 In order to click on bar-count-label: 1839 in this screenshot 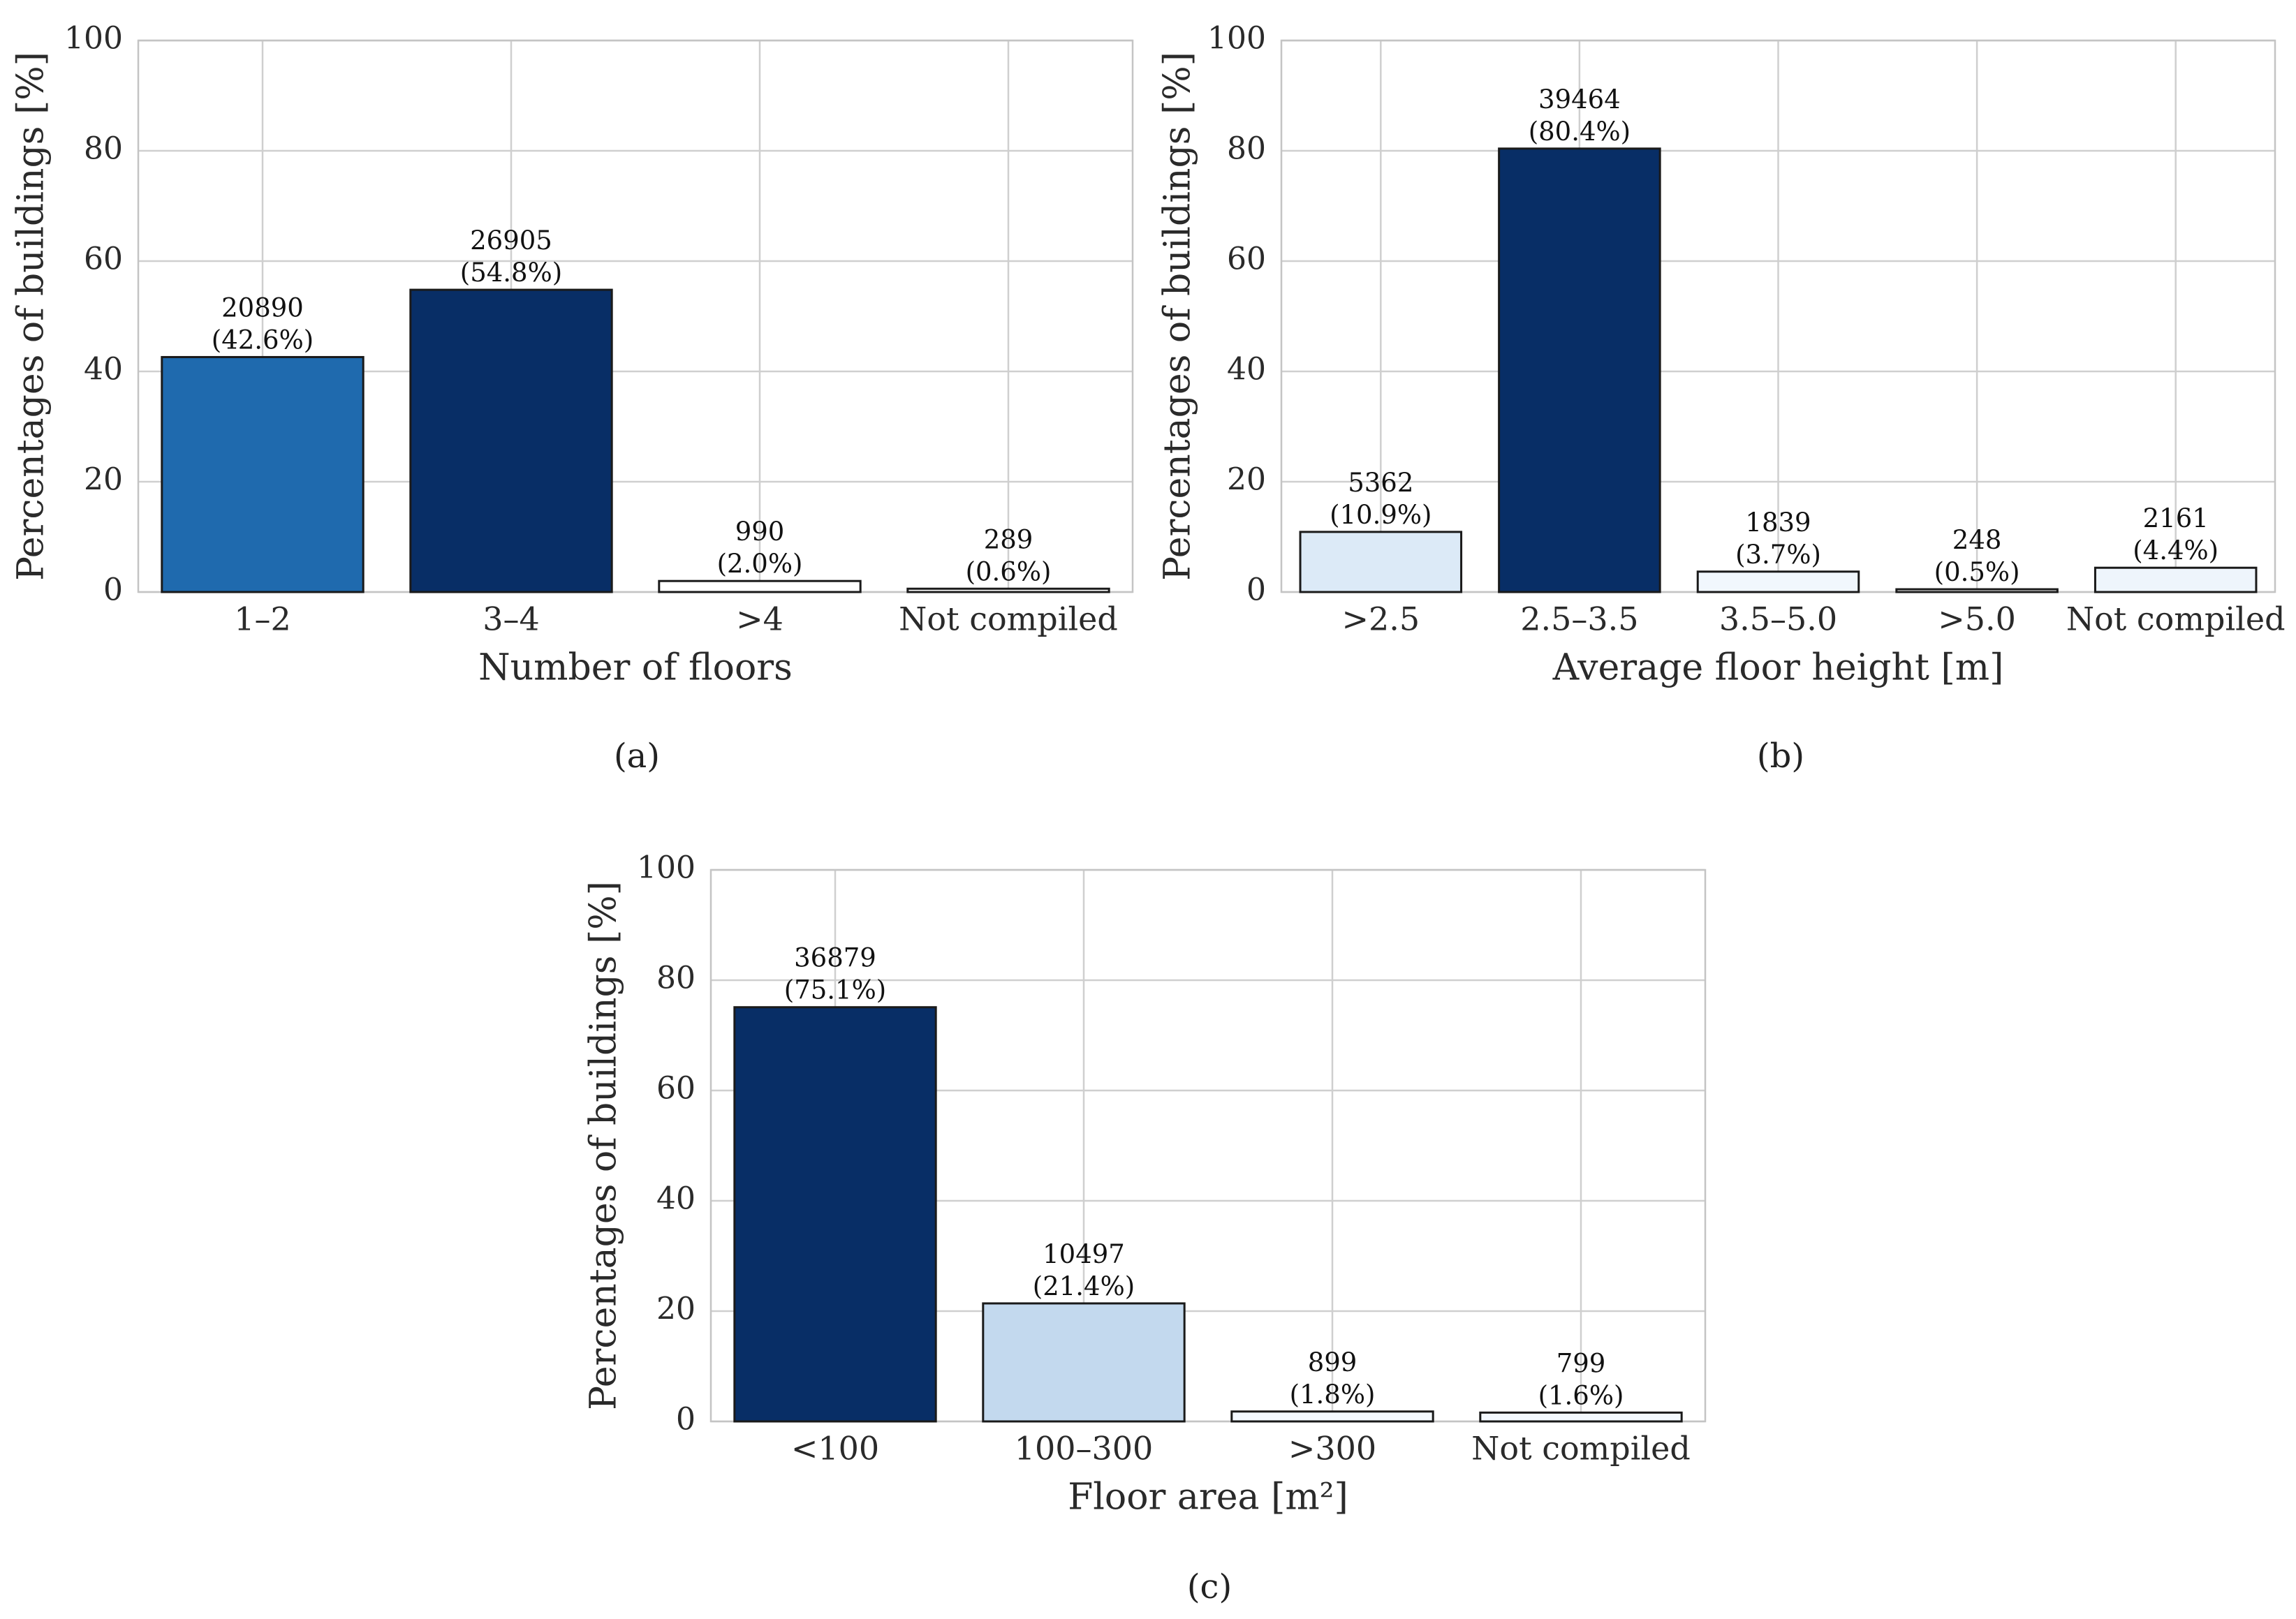, I will do `click(1778, 523)`.